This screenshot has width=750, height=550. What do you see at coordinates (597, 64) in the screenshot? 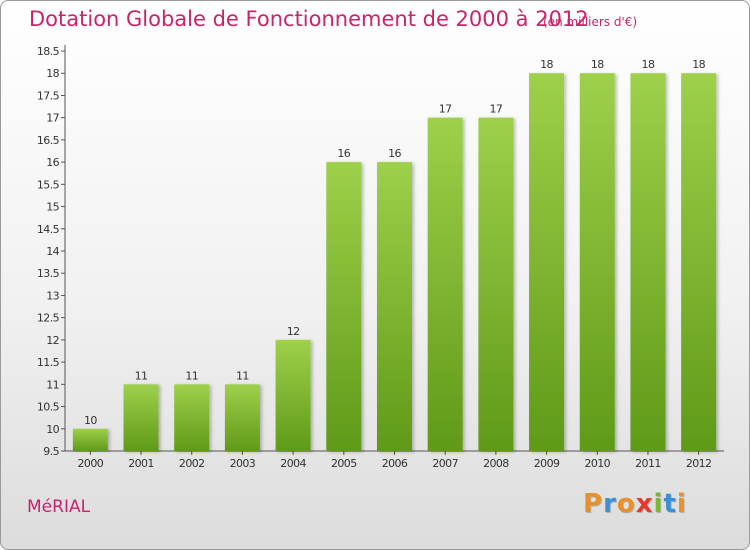
I see `data-label-2010: 18` at bounding box center [597, 64].